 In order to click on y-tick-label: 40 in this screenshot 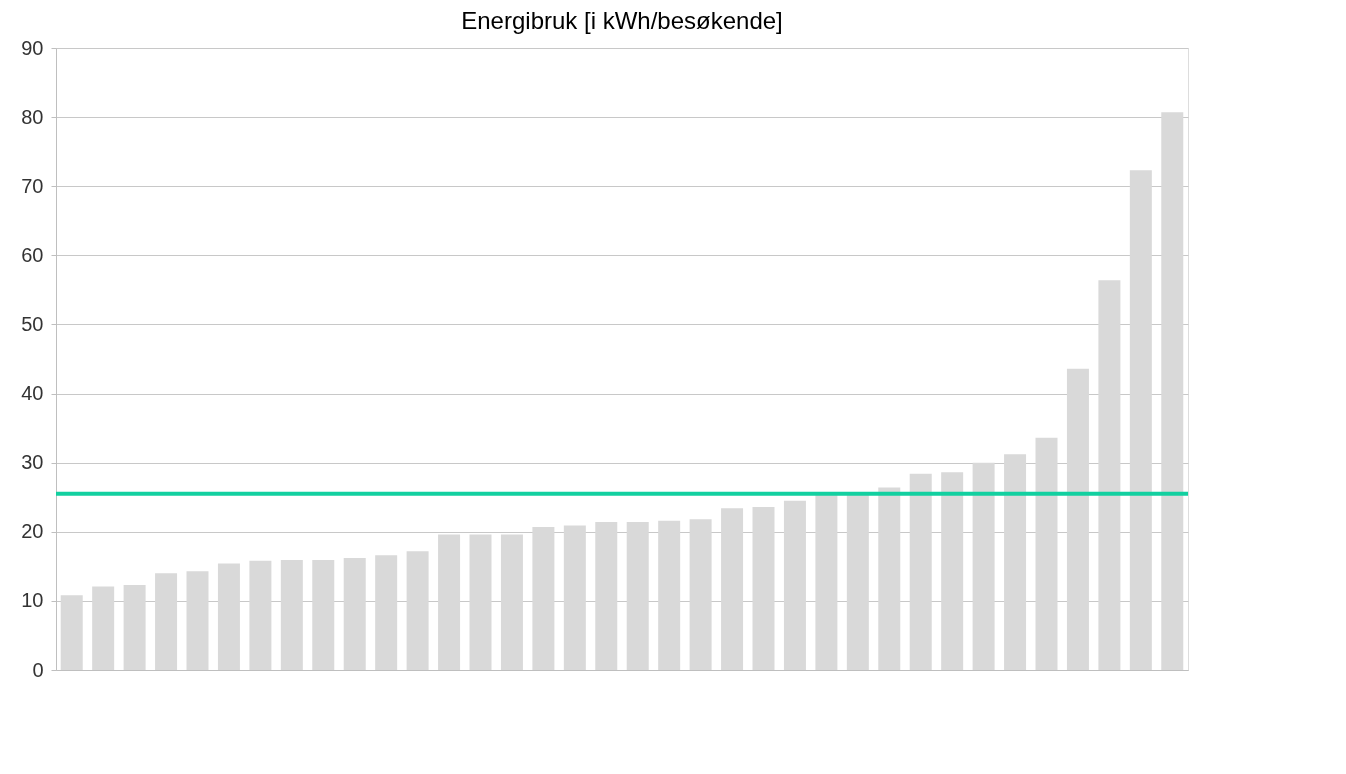, I will do `click(32, 393)`.